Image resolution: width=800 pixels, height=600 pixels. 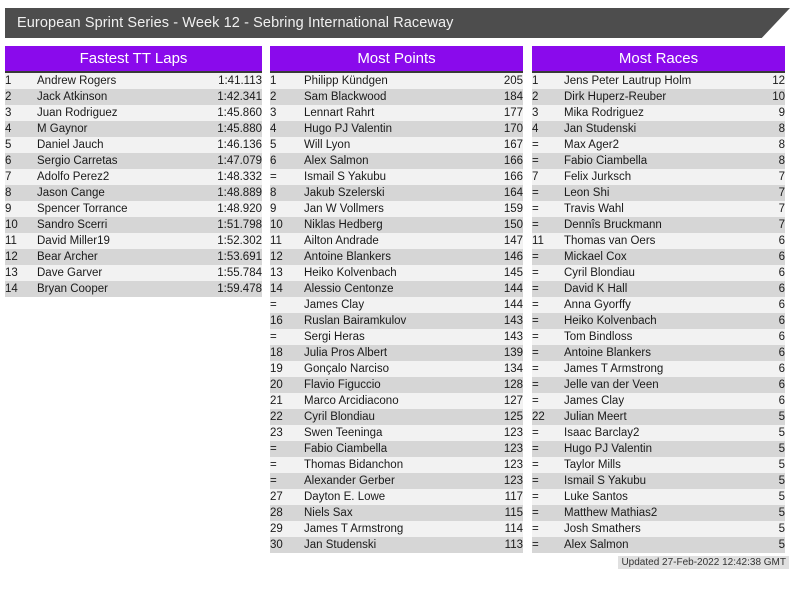 What do you see at coordinates (658, 273) in the screenshot?
I see `table-row: = Cyril Blondiau 6` at bounding box center [658, 273].